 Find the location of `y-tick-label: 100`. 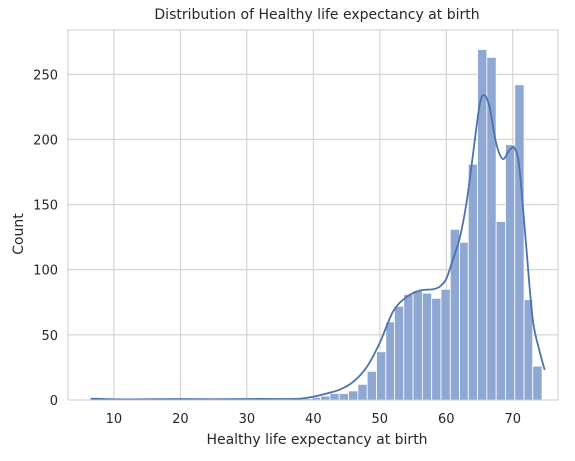

y-tick-label: 100 is located at coordinates (45, 271).